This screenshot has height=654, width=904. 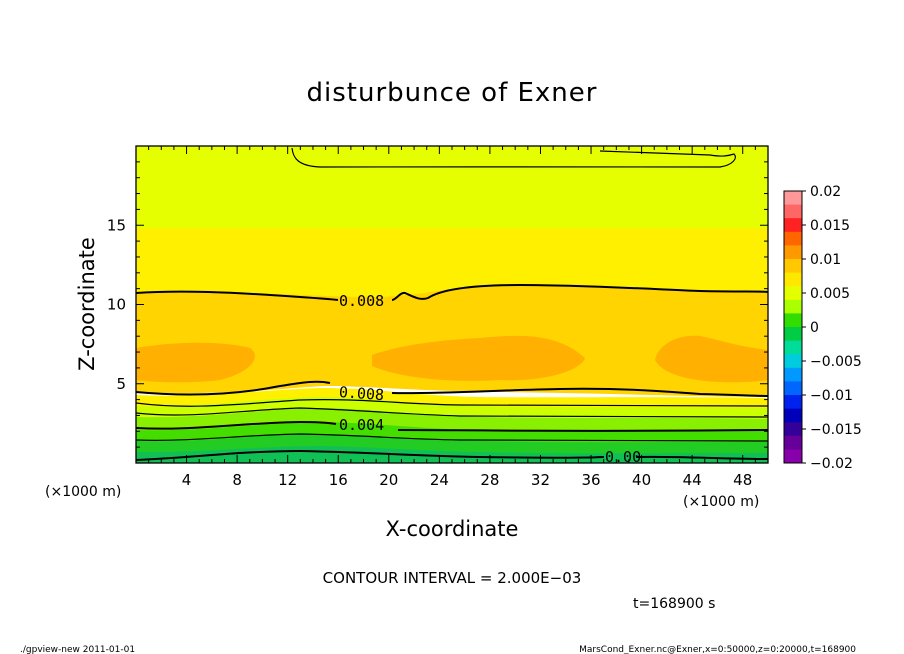 What do you see at coordinates (452, 93) in the screenshot?
I see `chart-title: disturbunce of Exner` at bounding box center [452, 93].